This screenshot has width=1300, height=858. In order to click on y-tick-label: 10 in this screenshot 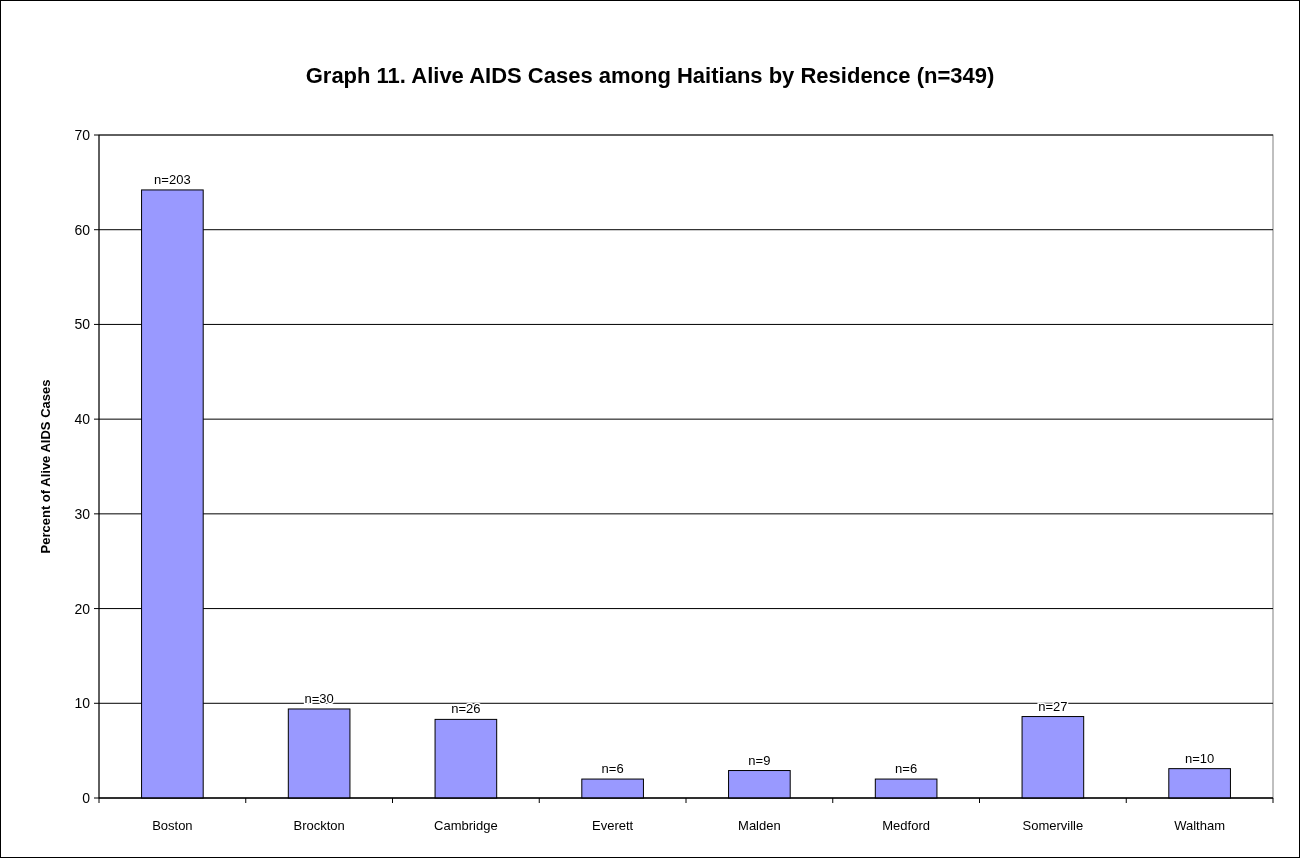, I will do `click(82, 703)`.